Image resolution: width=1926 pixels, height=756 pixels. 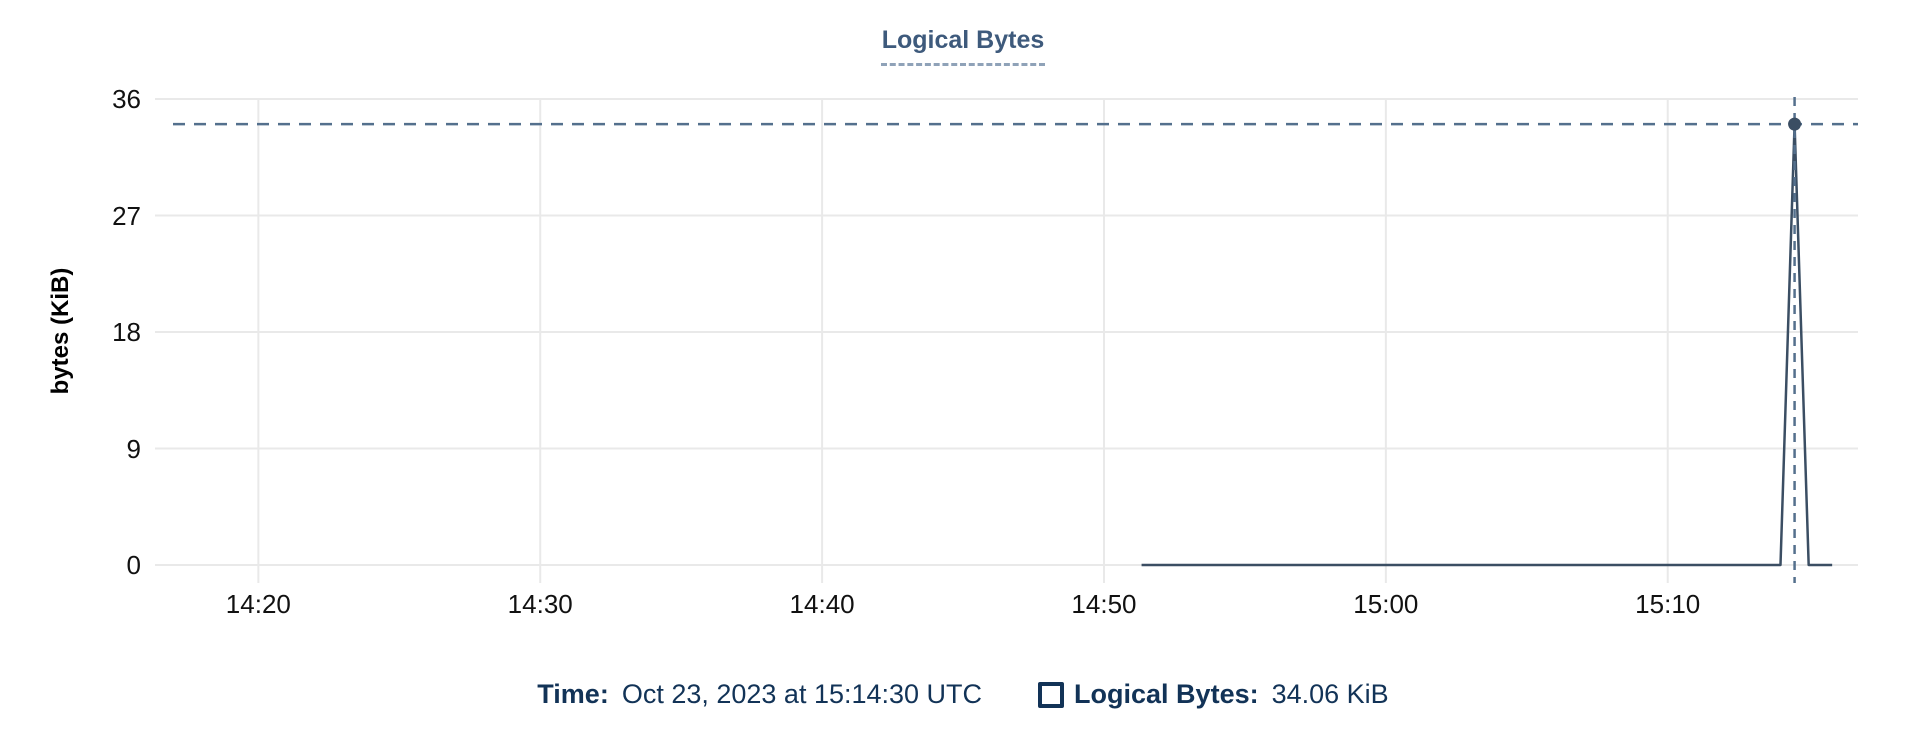 What do you see at coordinates (540, 604) in the screenshot?
I see `x-tick-label: 14:30` at bounding box center [540, 604].